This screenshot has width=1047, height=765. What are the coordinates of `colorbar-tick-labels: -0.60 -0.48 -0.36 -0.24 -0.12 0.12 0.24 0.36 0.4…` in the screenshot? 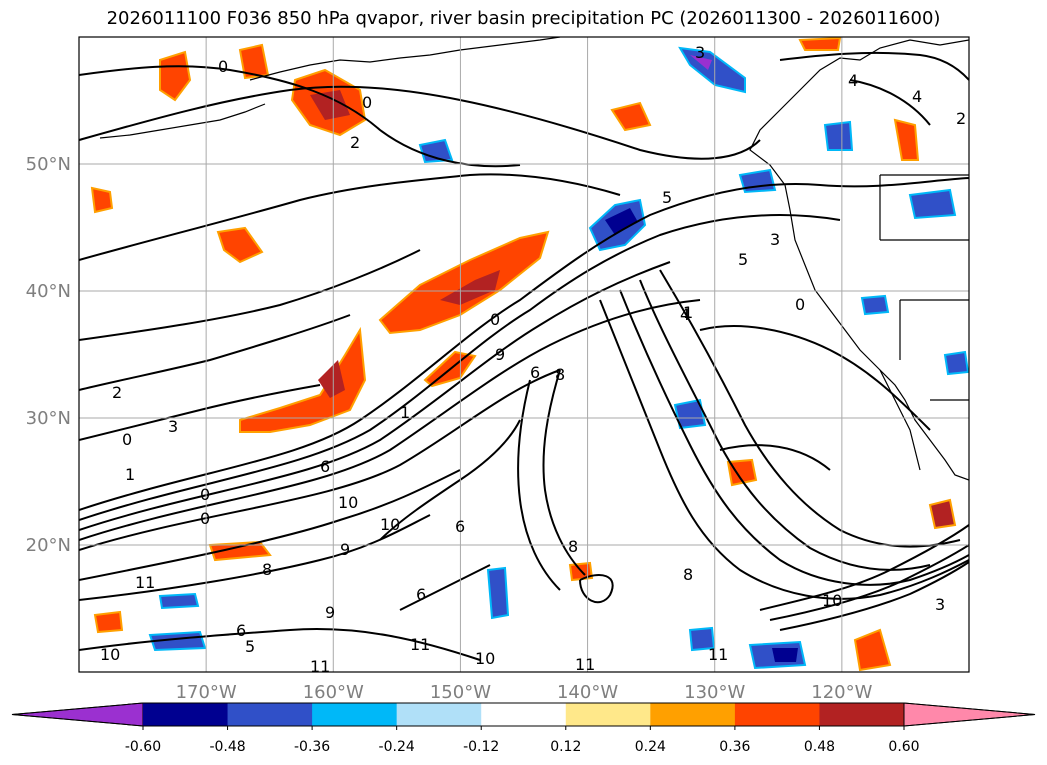 It's located at (522, 740).